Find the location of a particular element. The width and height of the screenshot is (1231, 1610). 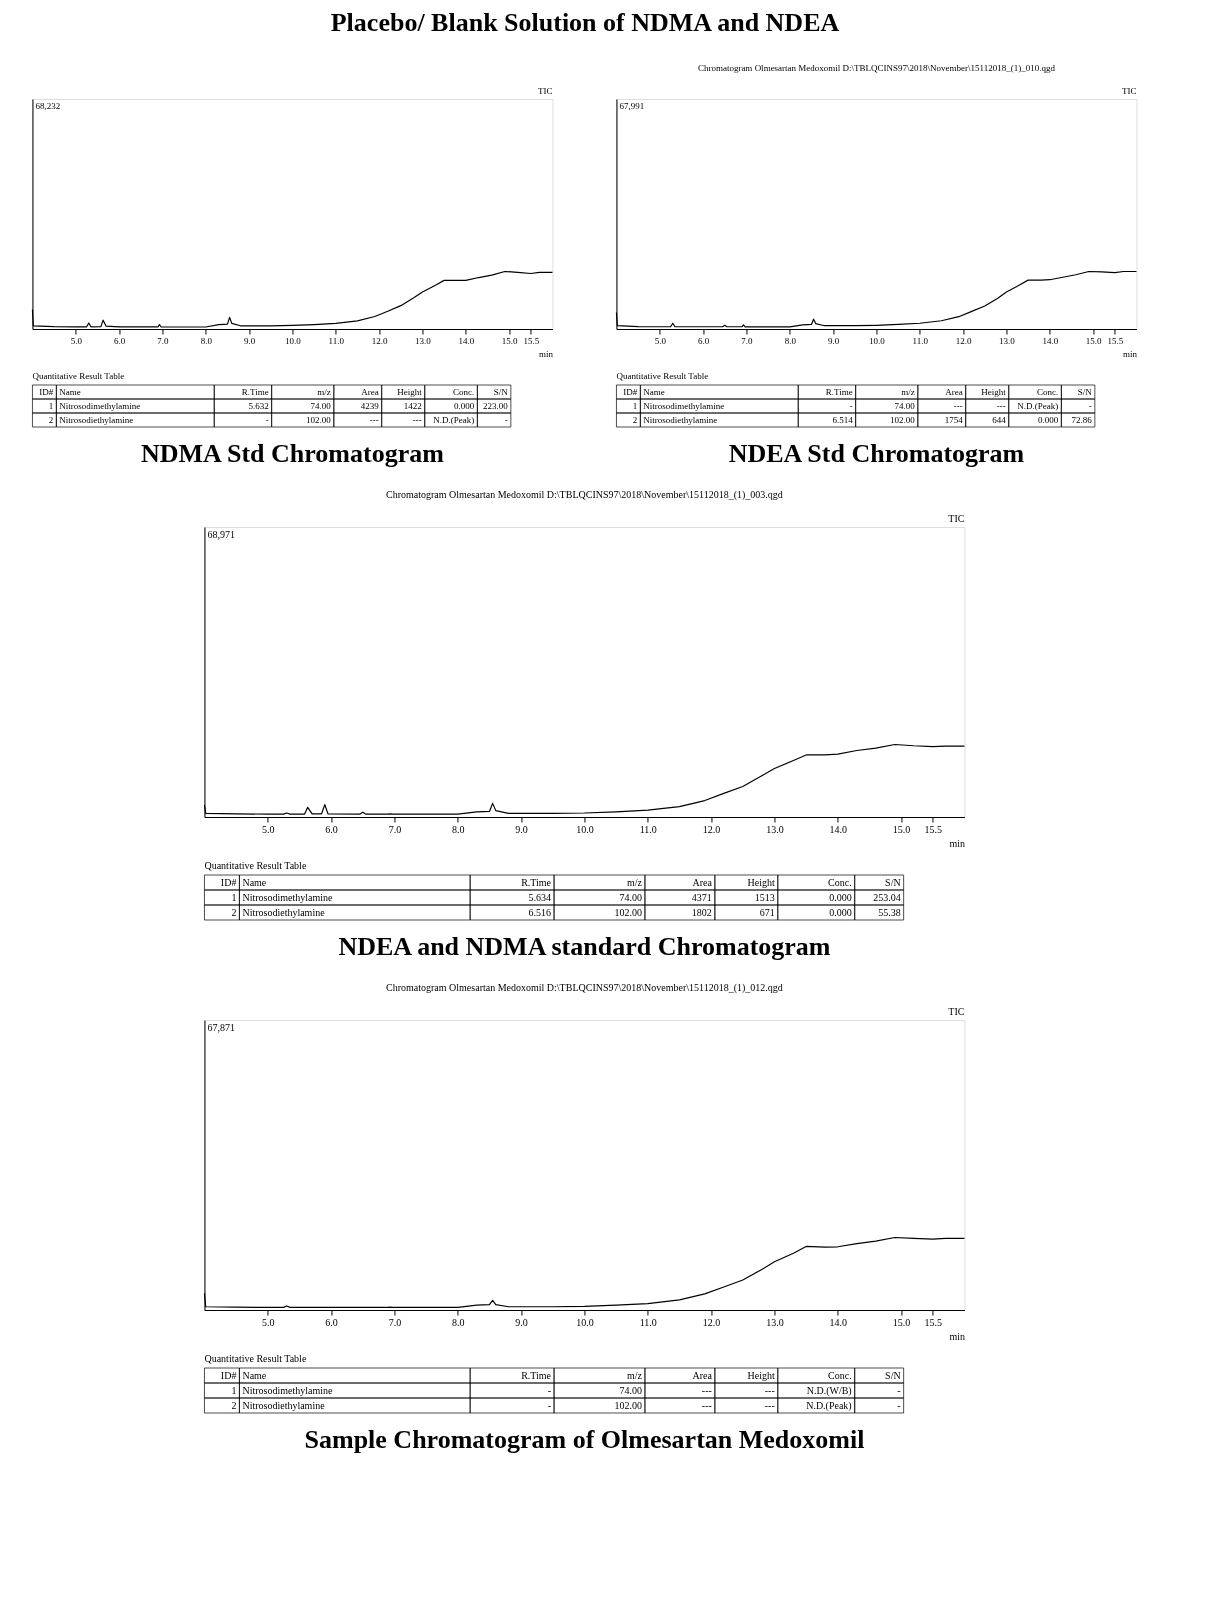

text: Placebo/ Blank Solution of NDMA and NDEA is located at coordinates (585, 22).